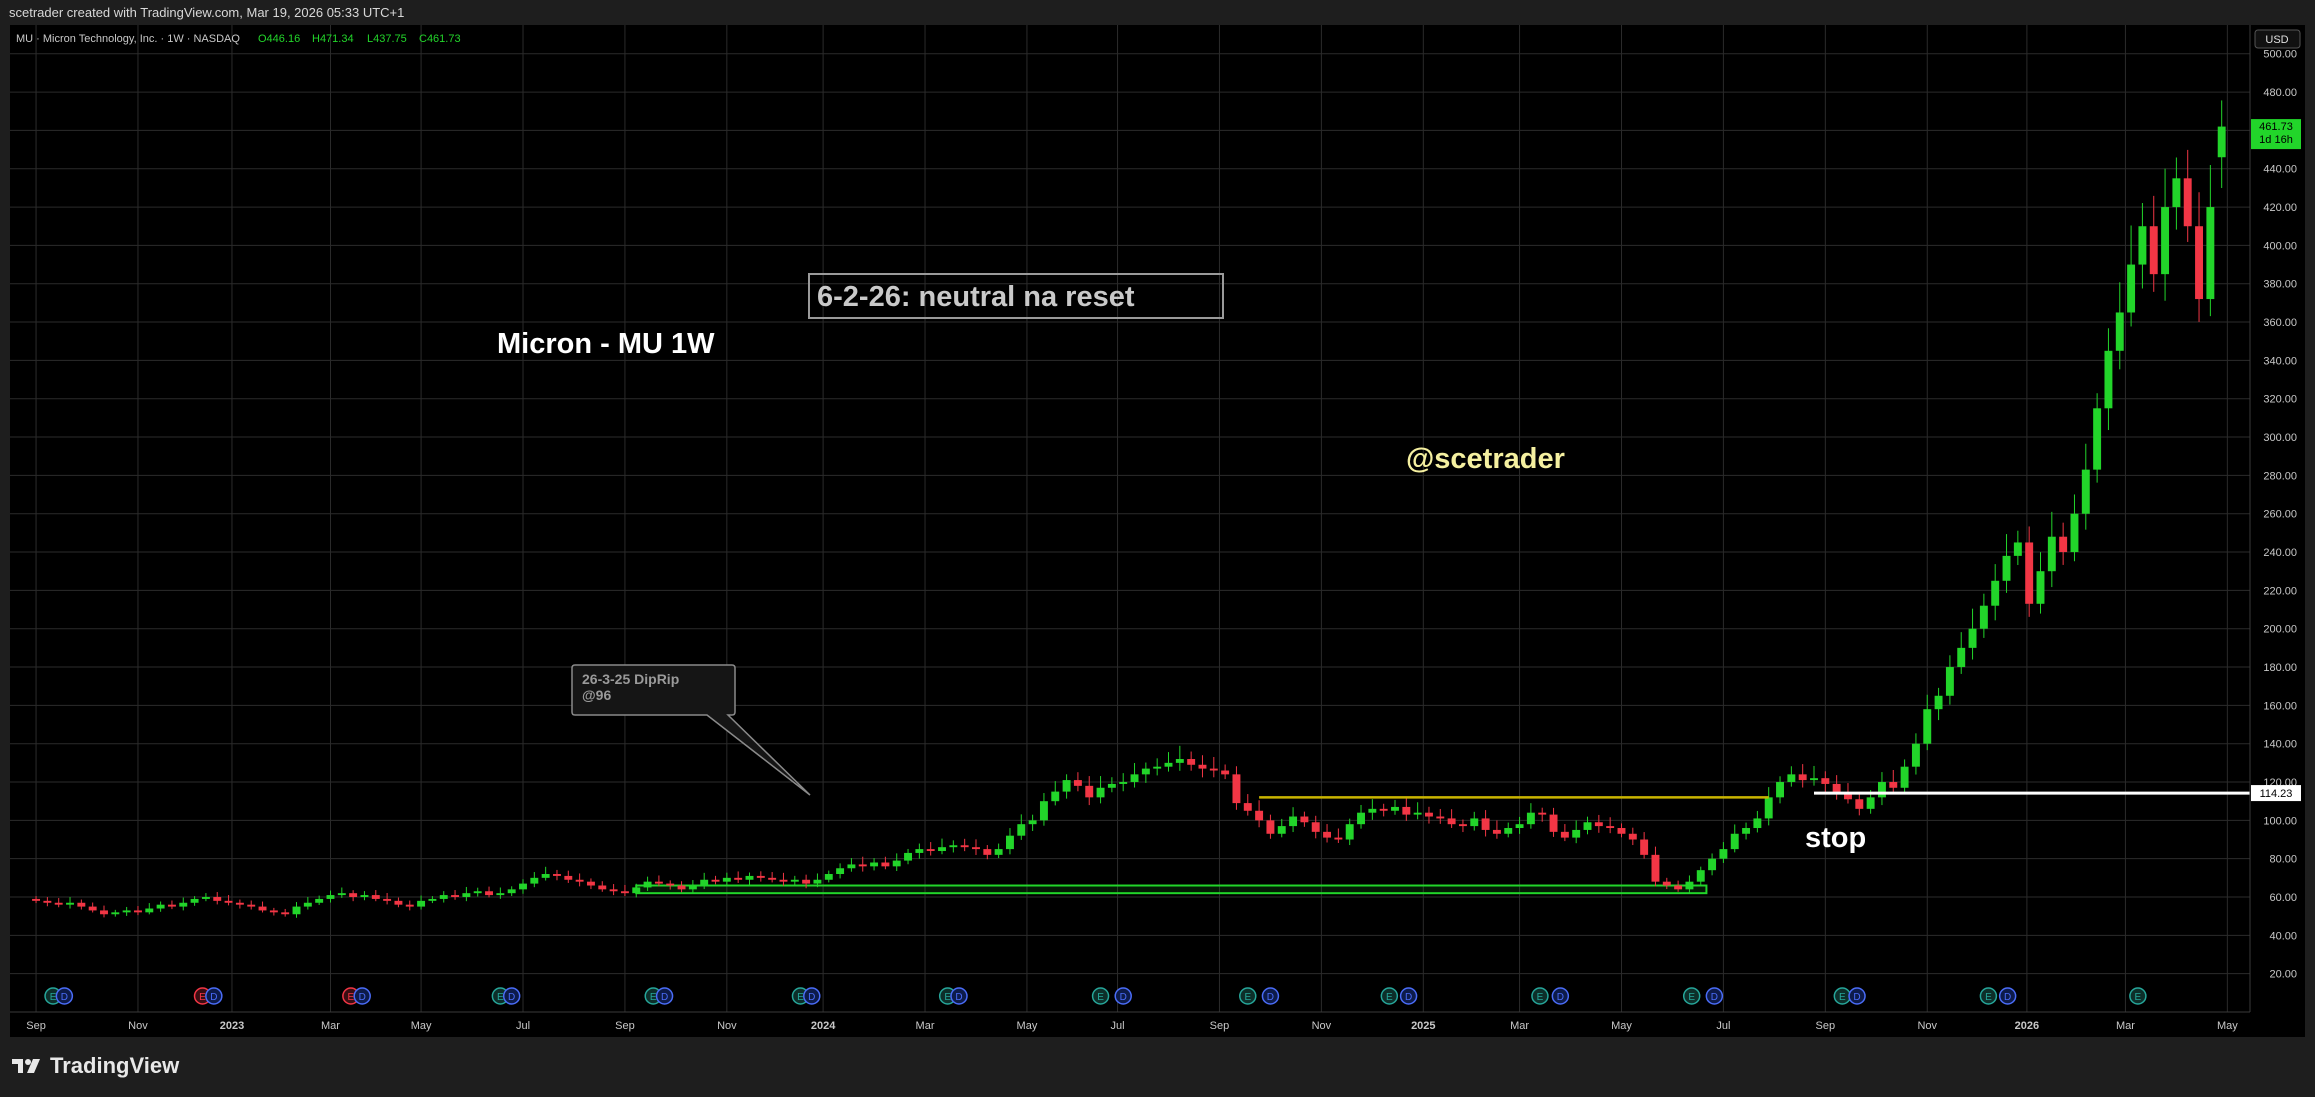 This screenshot has height=1097, width=2315. What do you see at coordinates (333, 39) in the screenshot?
I see `legend-high: H471.34` at bounding box center [333, 39].